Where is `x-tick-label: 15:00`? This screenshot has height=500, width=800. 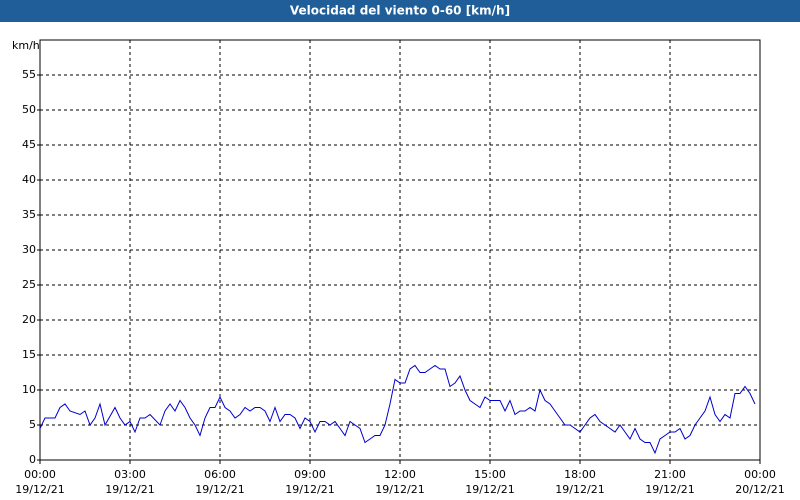
x-tick-label: 15:00 is located at coordinates (490, 474).